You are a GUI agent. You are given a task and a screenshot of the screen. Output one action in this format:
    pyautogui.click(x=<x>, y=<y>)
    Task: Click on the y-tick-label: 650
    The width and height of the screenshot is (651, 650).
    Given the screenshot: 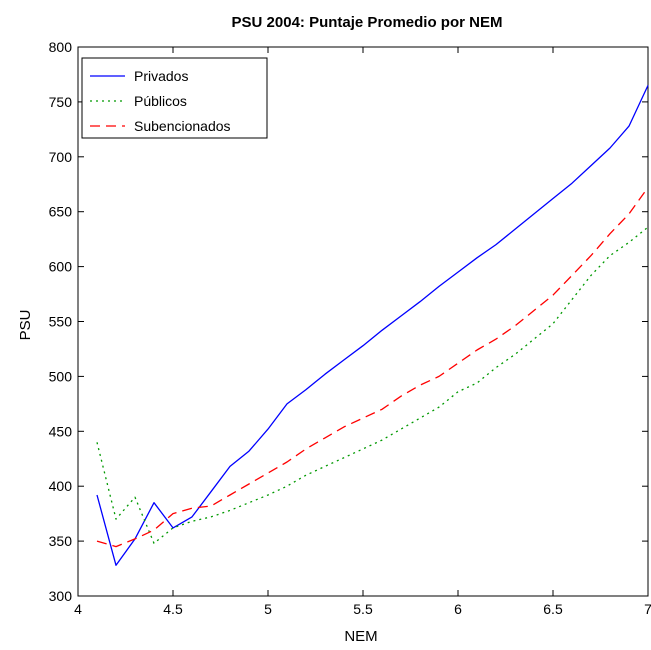 What is the action you would take?
    pyautogui.click(x=61, y=212)
    